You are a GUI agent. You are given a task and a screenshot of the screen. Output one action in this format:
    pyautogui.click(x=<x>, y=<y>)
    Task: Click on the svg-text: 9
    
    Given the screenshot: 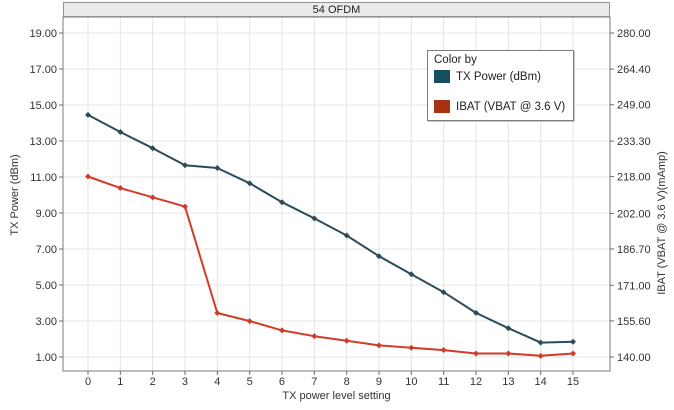 What is the action you would take?
    pyautogui.click(x=379, y=382)
    